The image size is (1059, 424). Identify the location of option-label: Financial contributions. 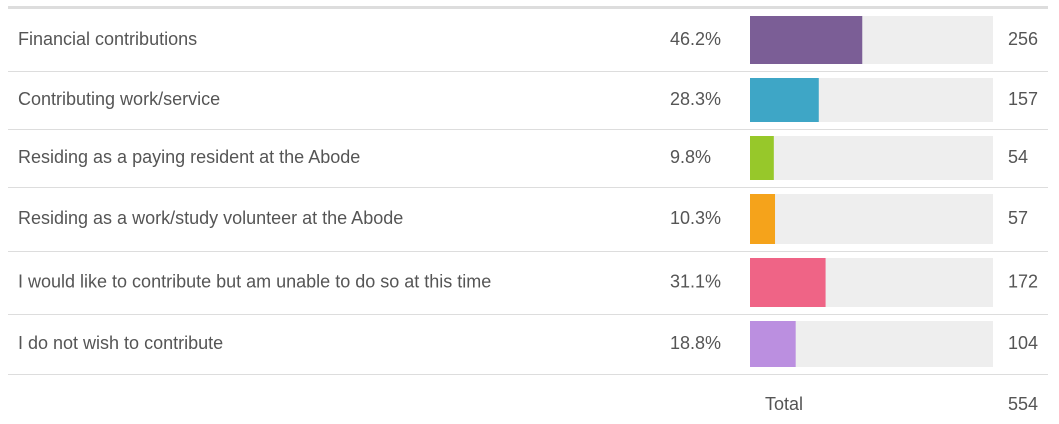
(107, 39).